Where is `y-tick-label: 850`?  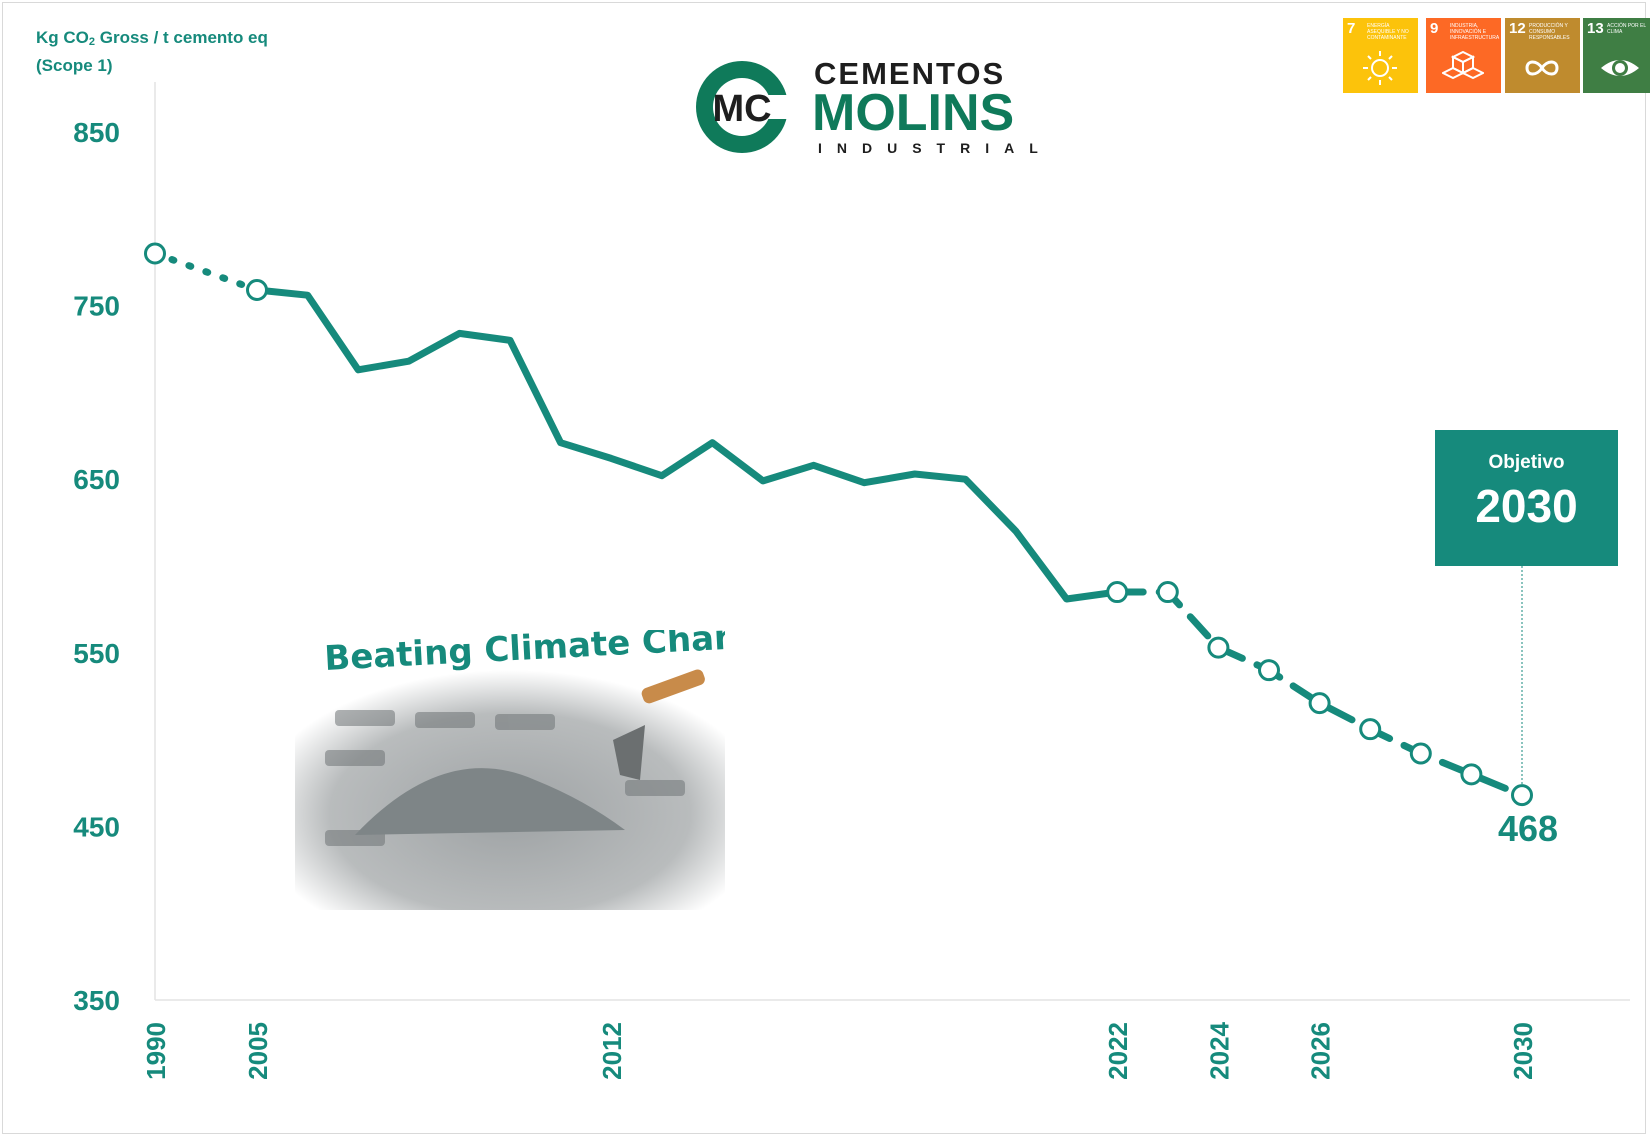 y-tick-label: 850 is located at coordinates (96, 132).